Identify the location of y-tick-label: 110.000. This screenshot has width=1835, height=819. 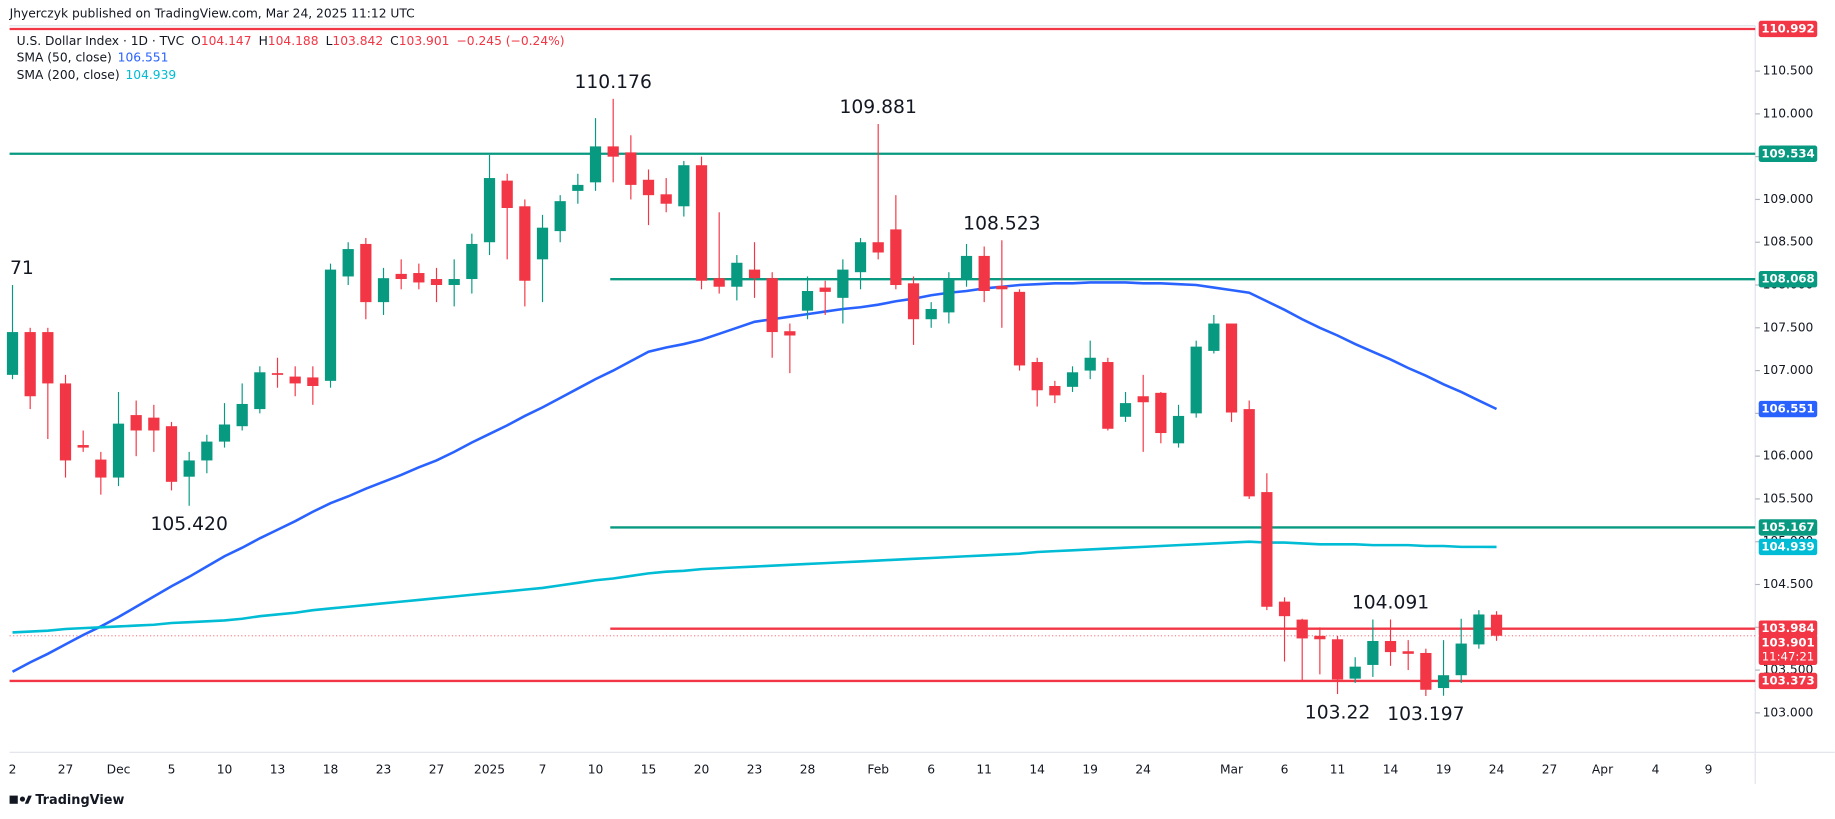
(1788, 113).